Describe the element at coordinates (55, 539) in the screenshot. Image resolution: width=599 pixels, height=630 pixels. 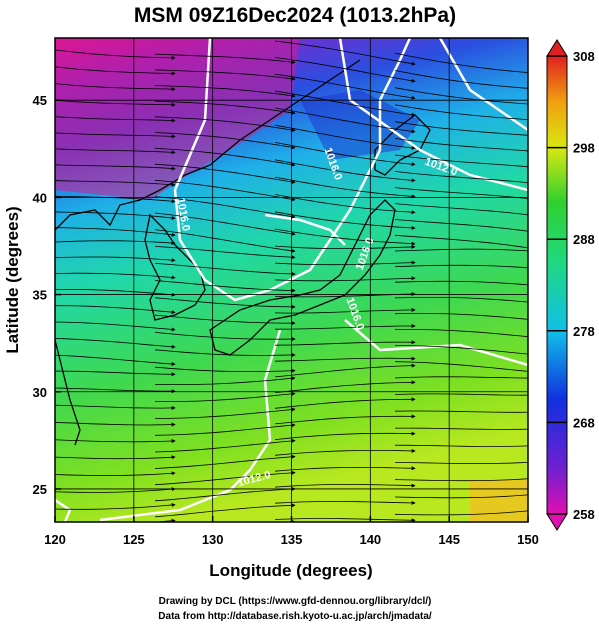
I see `x-tick-label: 120` at that location.